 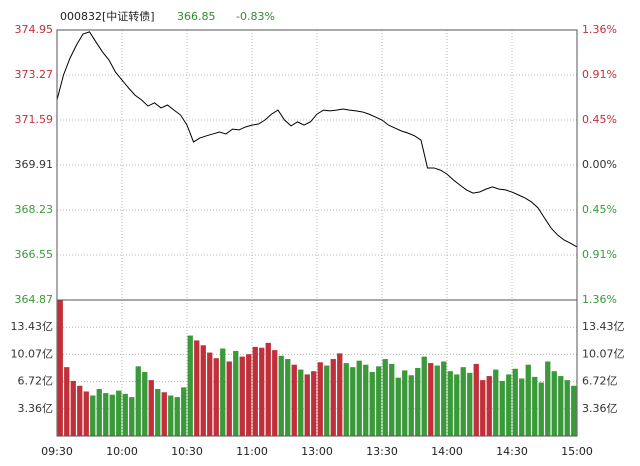 What do you see at coordinates (34, 254) in the screenshot?
I see `y-tick-label: 366.55` at bounding box center [34, 254].